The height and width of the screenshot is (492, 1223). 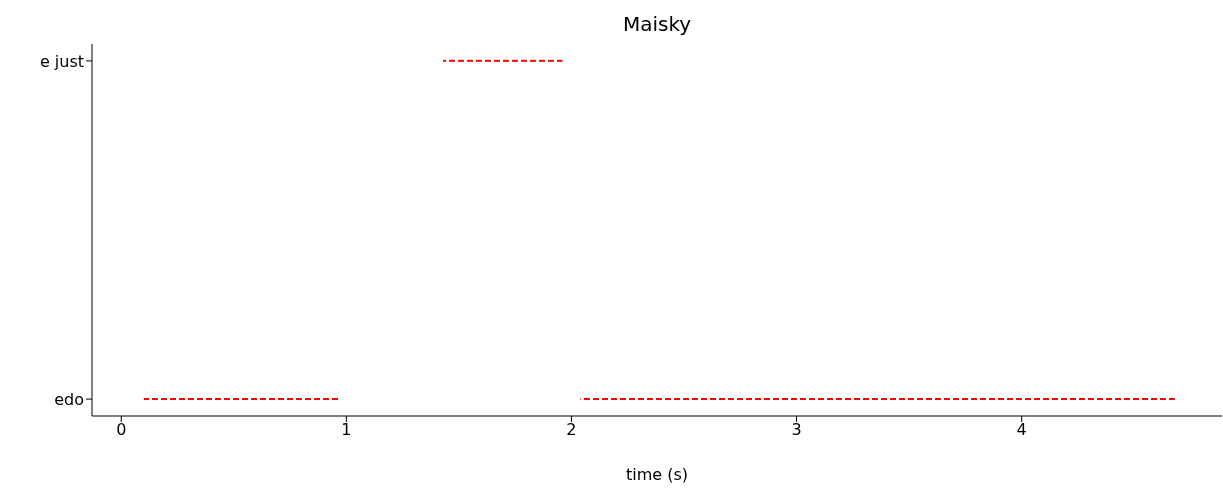 What do you see at coordinates (657, 24) in the screenshot?
I see `text: Maisky` at bounding box center [657, 24].